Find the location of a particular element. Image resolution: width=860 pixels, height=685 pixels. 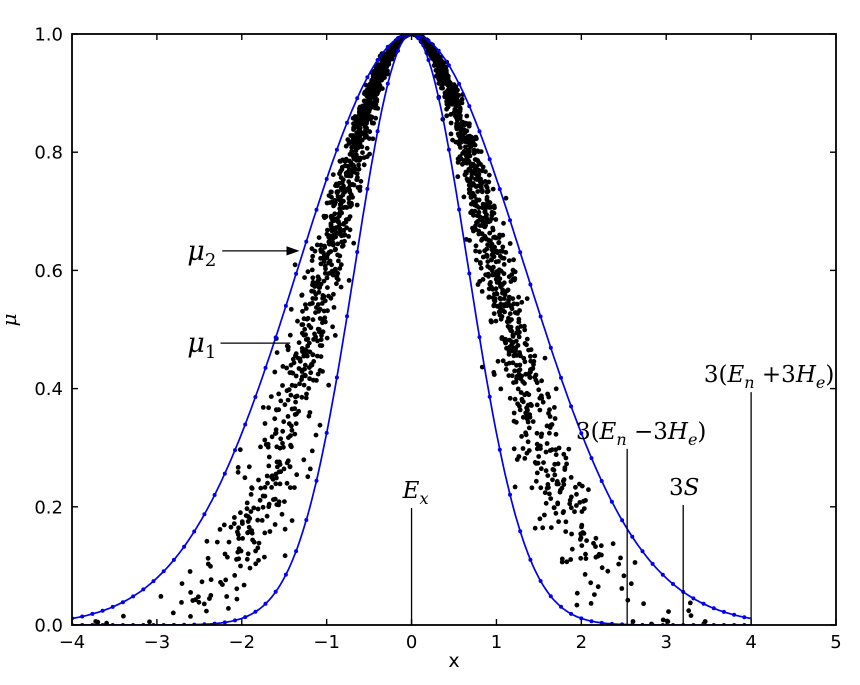

annotation-label-3(En+3He): 3(En +3He) is located at coordinates (769, 377).